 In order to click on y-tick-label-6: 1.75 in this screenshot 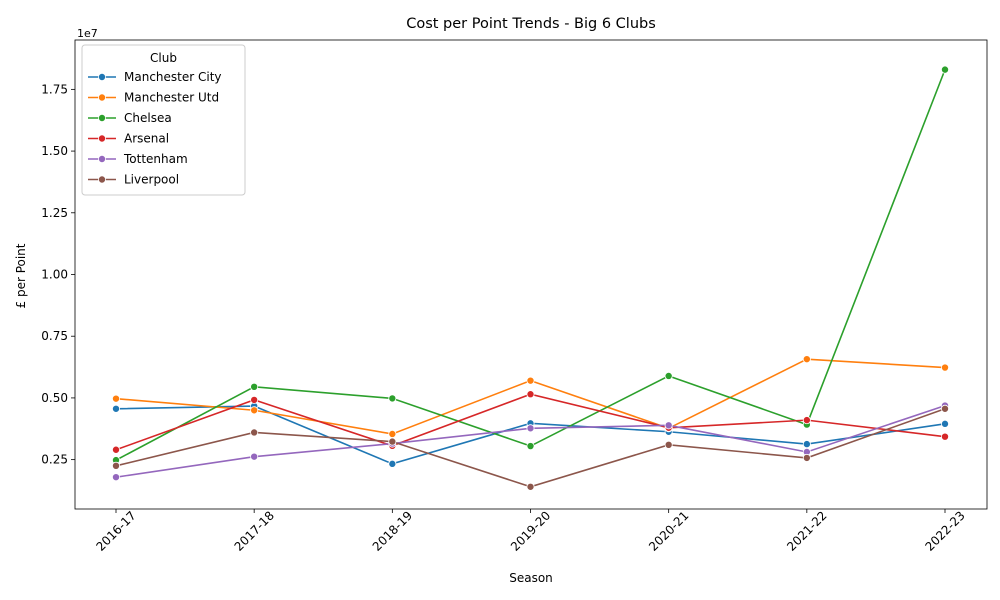, I will do `click(54, 89)`.